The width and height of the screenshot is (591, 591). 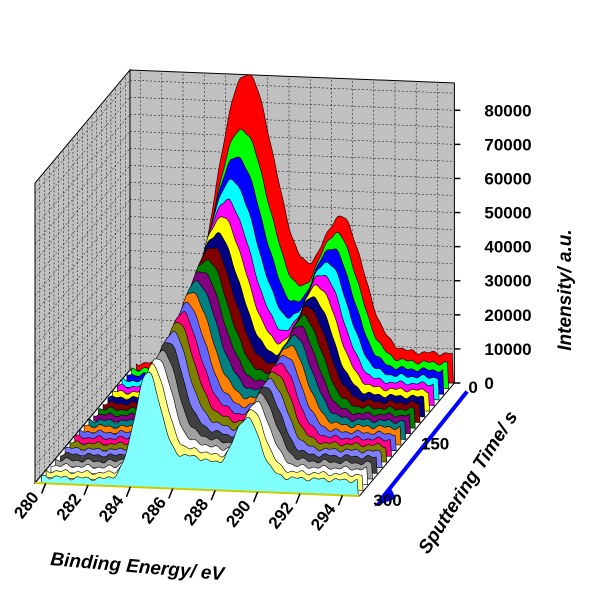 I want to click on y-axis-title: Intensity/ a.u., so click(x=565, y=289).